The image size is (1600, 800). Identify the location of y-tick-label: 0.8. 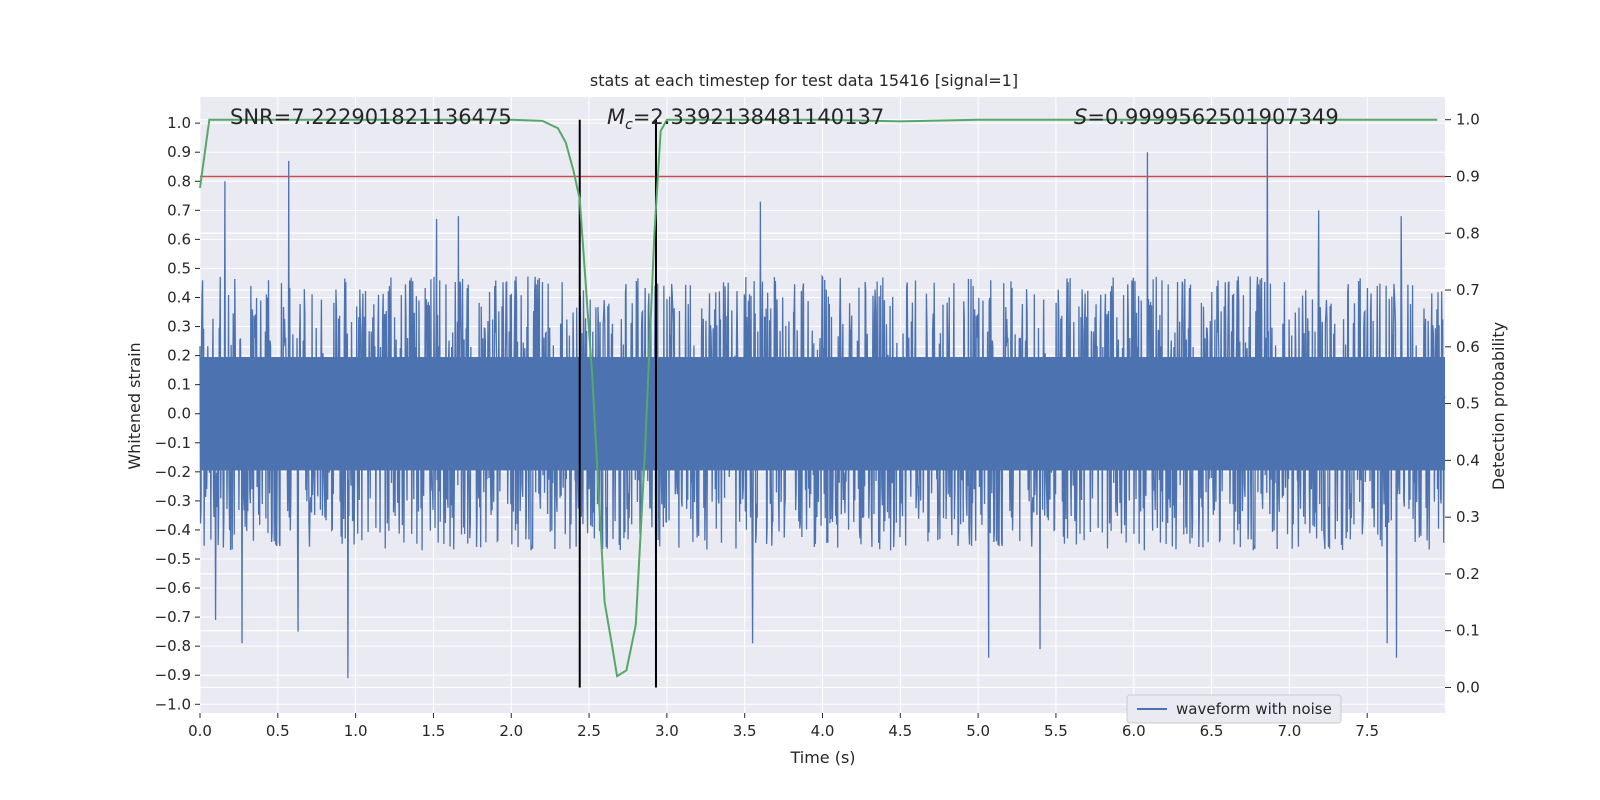
(179, 181).